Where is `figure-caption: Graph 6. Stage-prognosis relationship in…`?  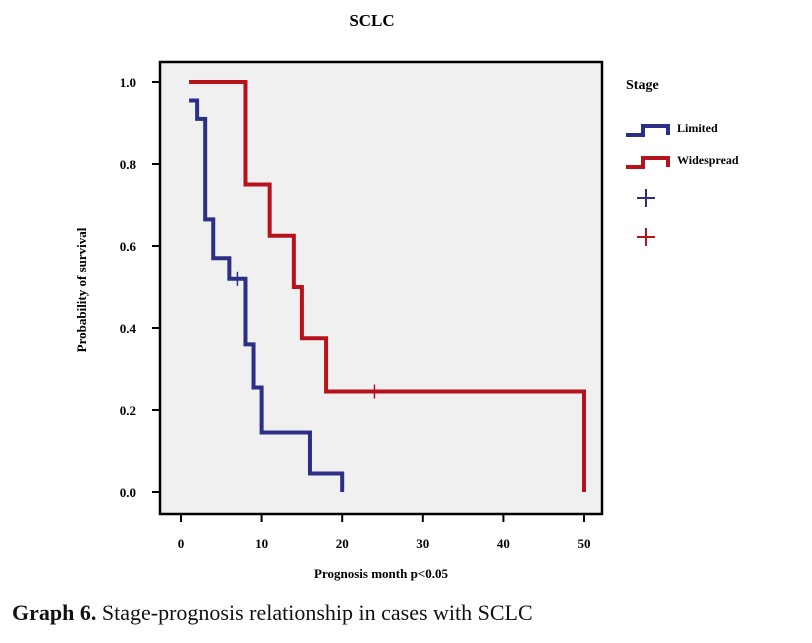 figure-caption: Graph 6. Stage-prognosis relationship in… is located at coordinates (272, 613).